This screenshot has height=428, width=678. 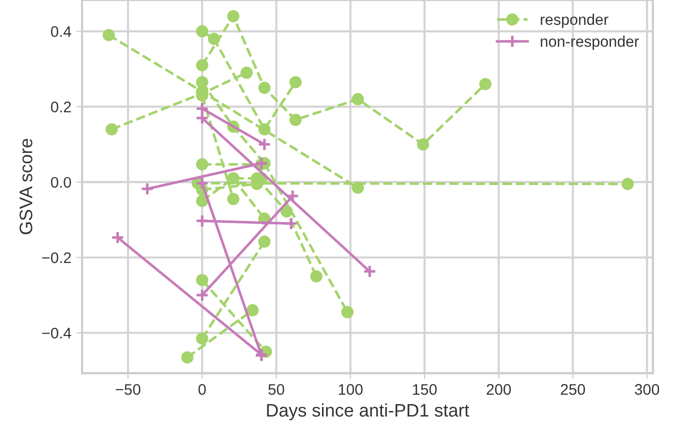 I want to click on legend-label: responder, so click(x=574, y=21).